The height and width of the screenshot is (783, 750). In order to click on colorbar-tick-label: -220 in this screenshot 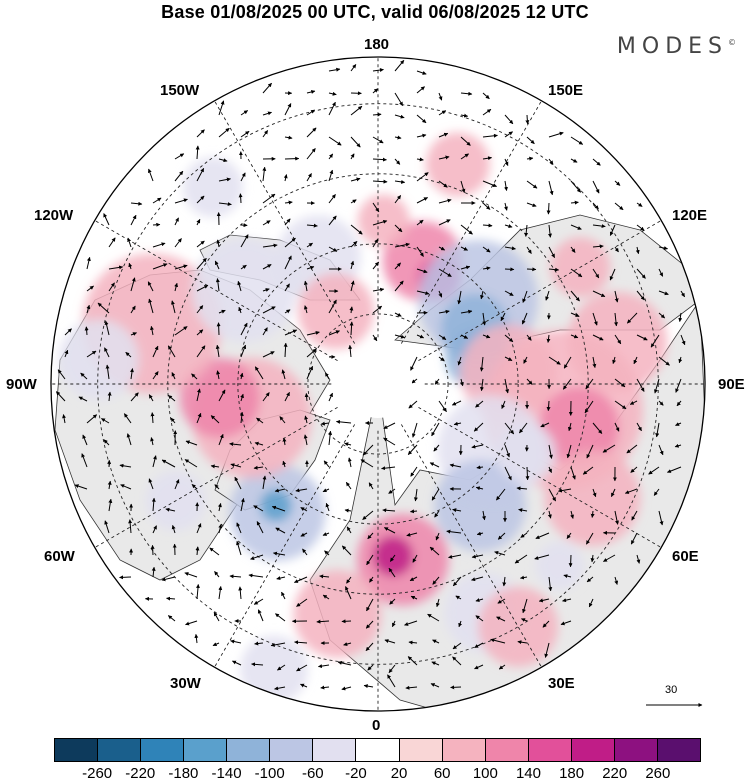, I will do `click(140, 773)`.